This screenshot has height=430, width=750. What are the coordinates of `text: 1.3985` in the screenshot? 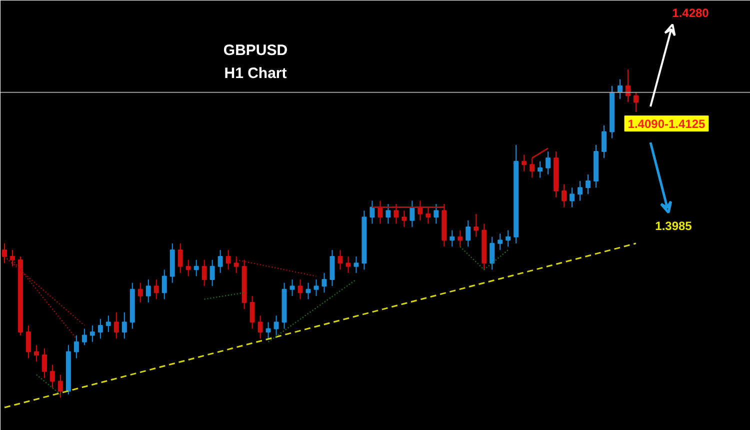 It's located at (673, 226).